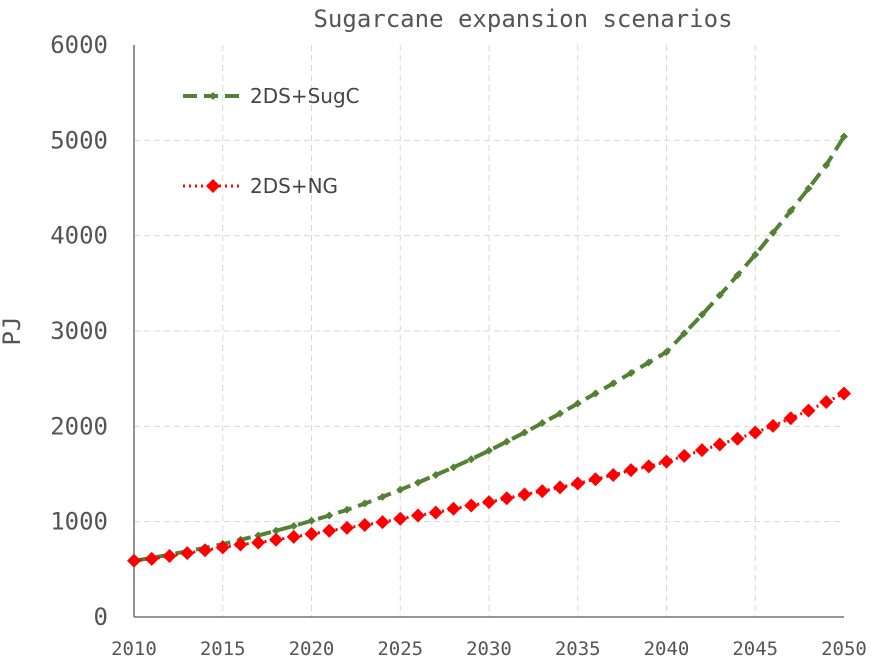 Image resolution: width=880 pixels, height=663 pixels. What do you see at coordinates (79, 426) in the screenshot?
I see `y-tick-label: 2000` at bounding box center [79, 426].